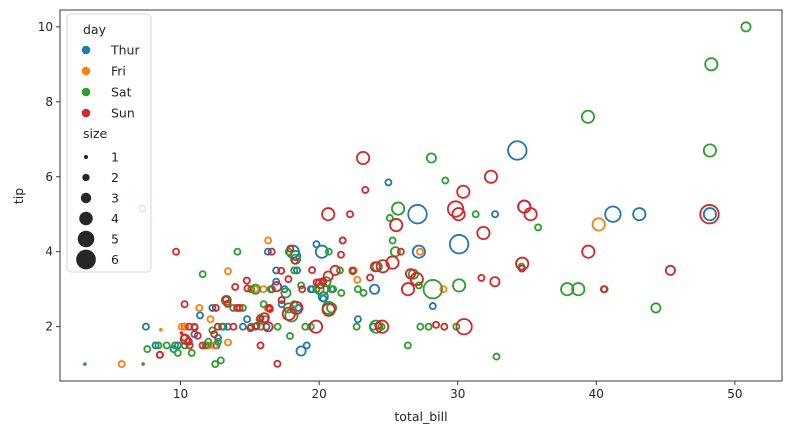  I want to click on legend-marker-sun, so click(86, 113).